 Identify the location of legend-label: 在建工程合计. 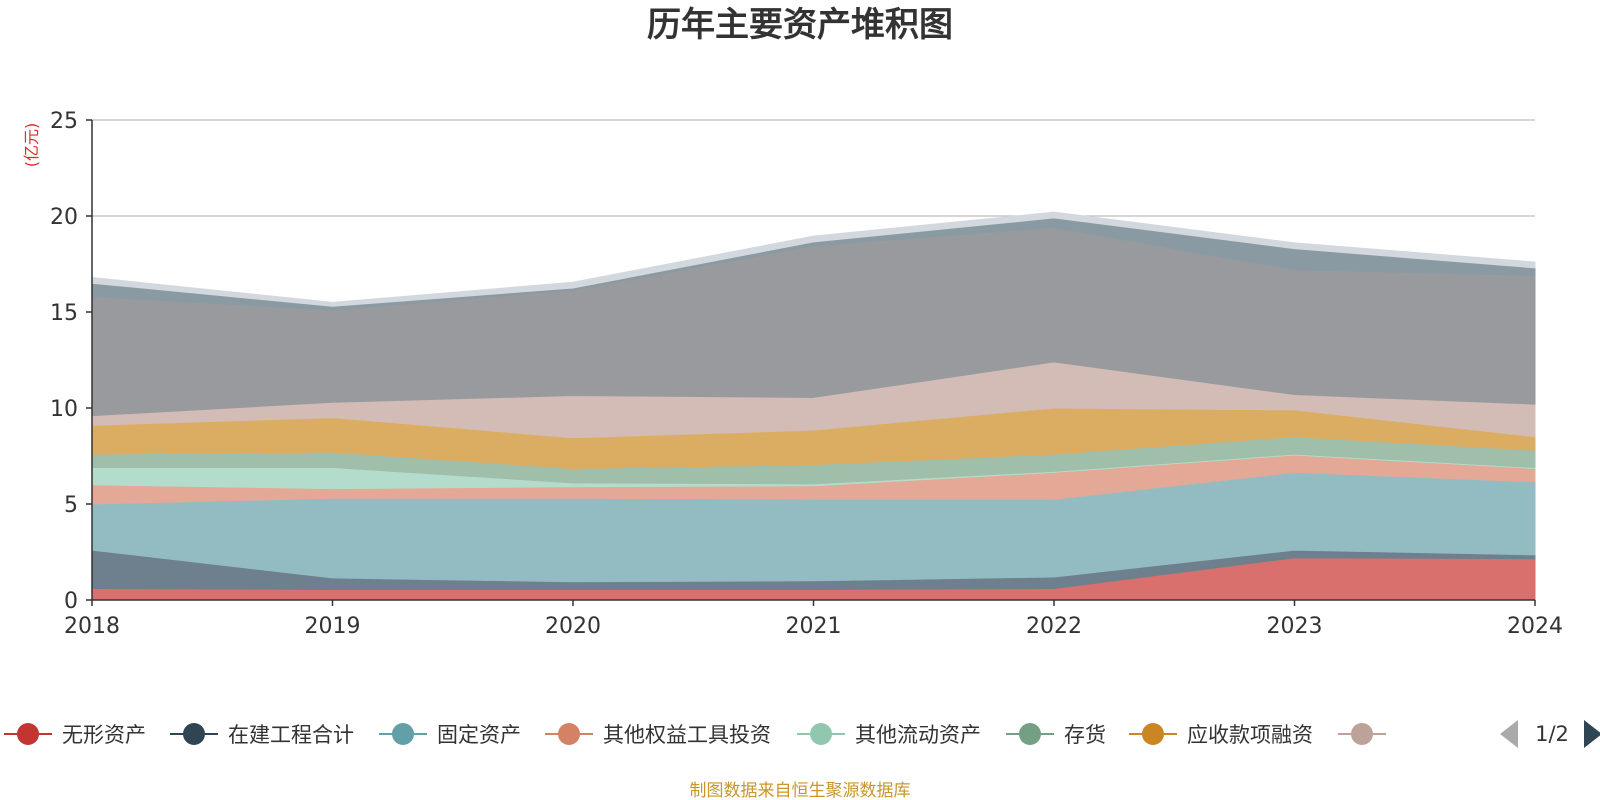
(291, 735).